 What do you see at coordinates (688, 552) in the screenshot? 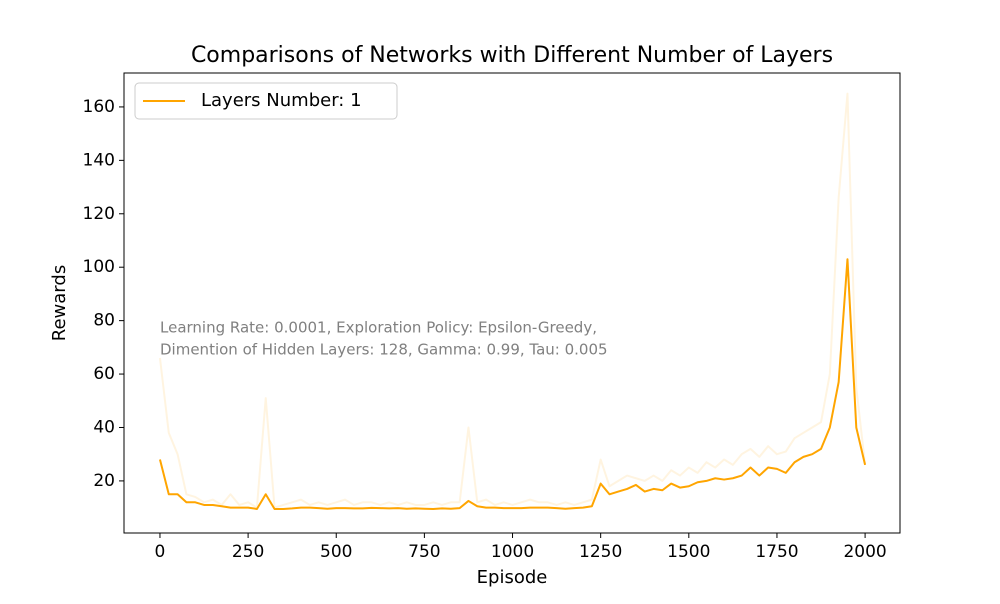
I see `x-tick-label: 1500` at bounding box center [688, 552].